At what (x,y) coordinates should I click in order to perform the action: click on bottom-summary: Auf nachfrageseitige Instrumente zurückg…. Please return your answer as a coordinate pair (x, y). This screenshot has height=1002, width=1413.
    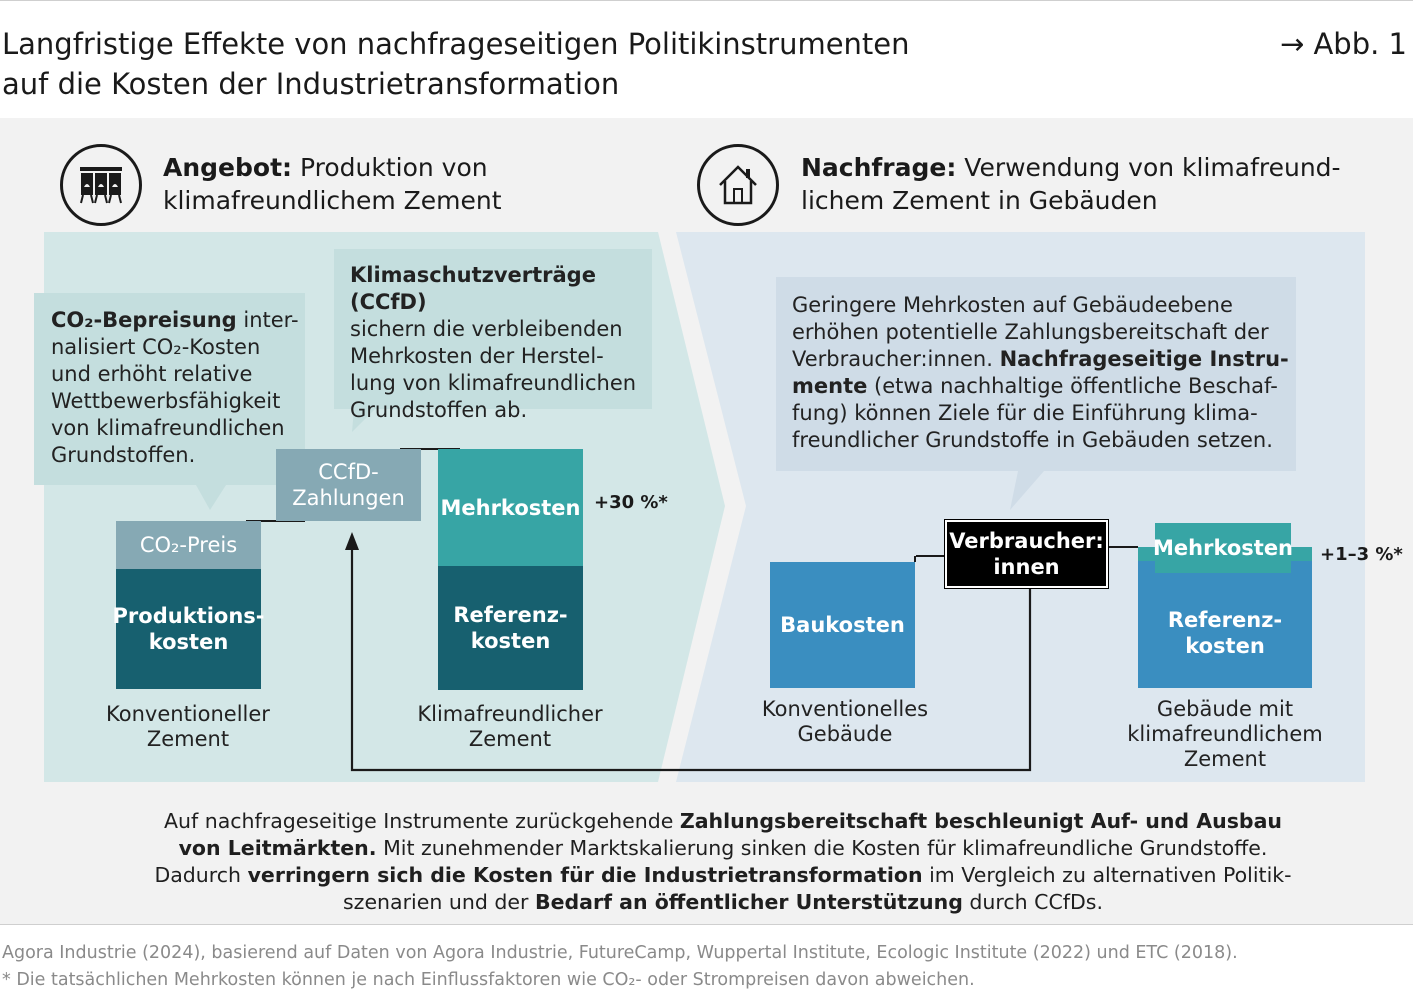
    Looking at the image, I should click on (723, 862).